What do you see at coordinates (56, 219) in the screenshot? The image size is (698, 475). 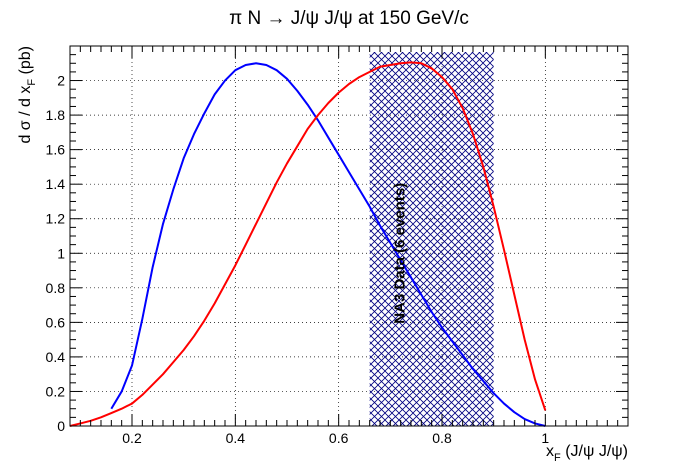 I see `y-tick-label: 1.2` at bounding box center [56, 219].